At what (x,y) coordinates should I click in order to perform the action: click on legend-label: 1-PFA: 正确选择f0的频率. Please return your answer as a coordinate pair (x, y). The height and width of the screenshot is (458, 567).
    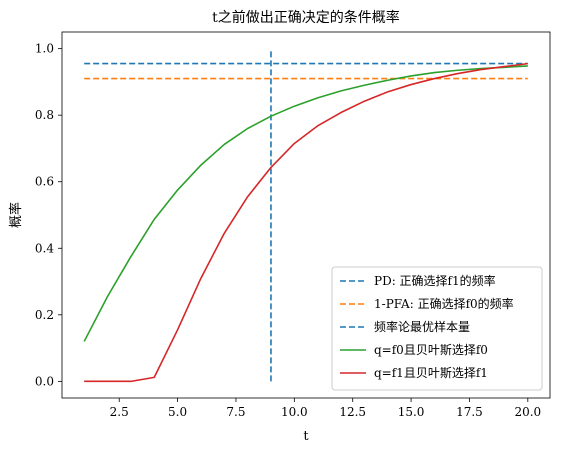
    Looking at the image, I should click on (444, 303).